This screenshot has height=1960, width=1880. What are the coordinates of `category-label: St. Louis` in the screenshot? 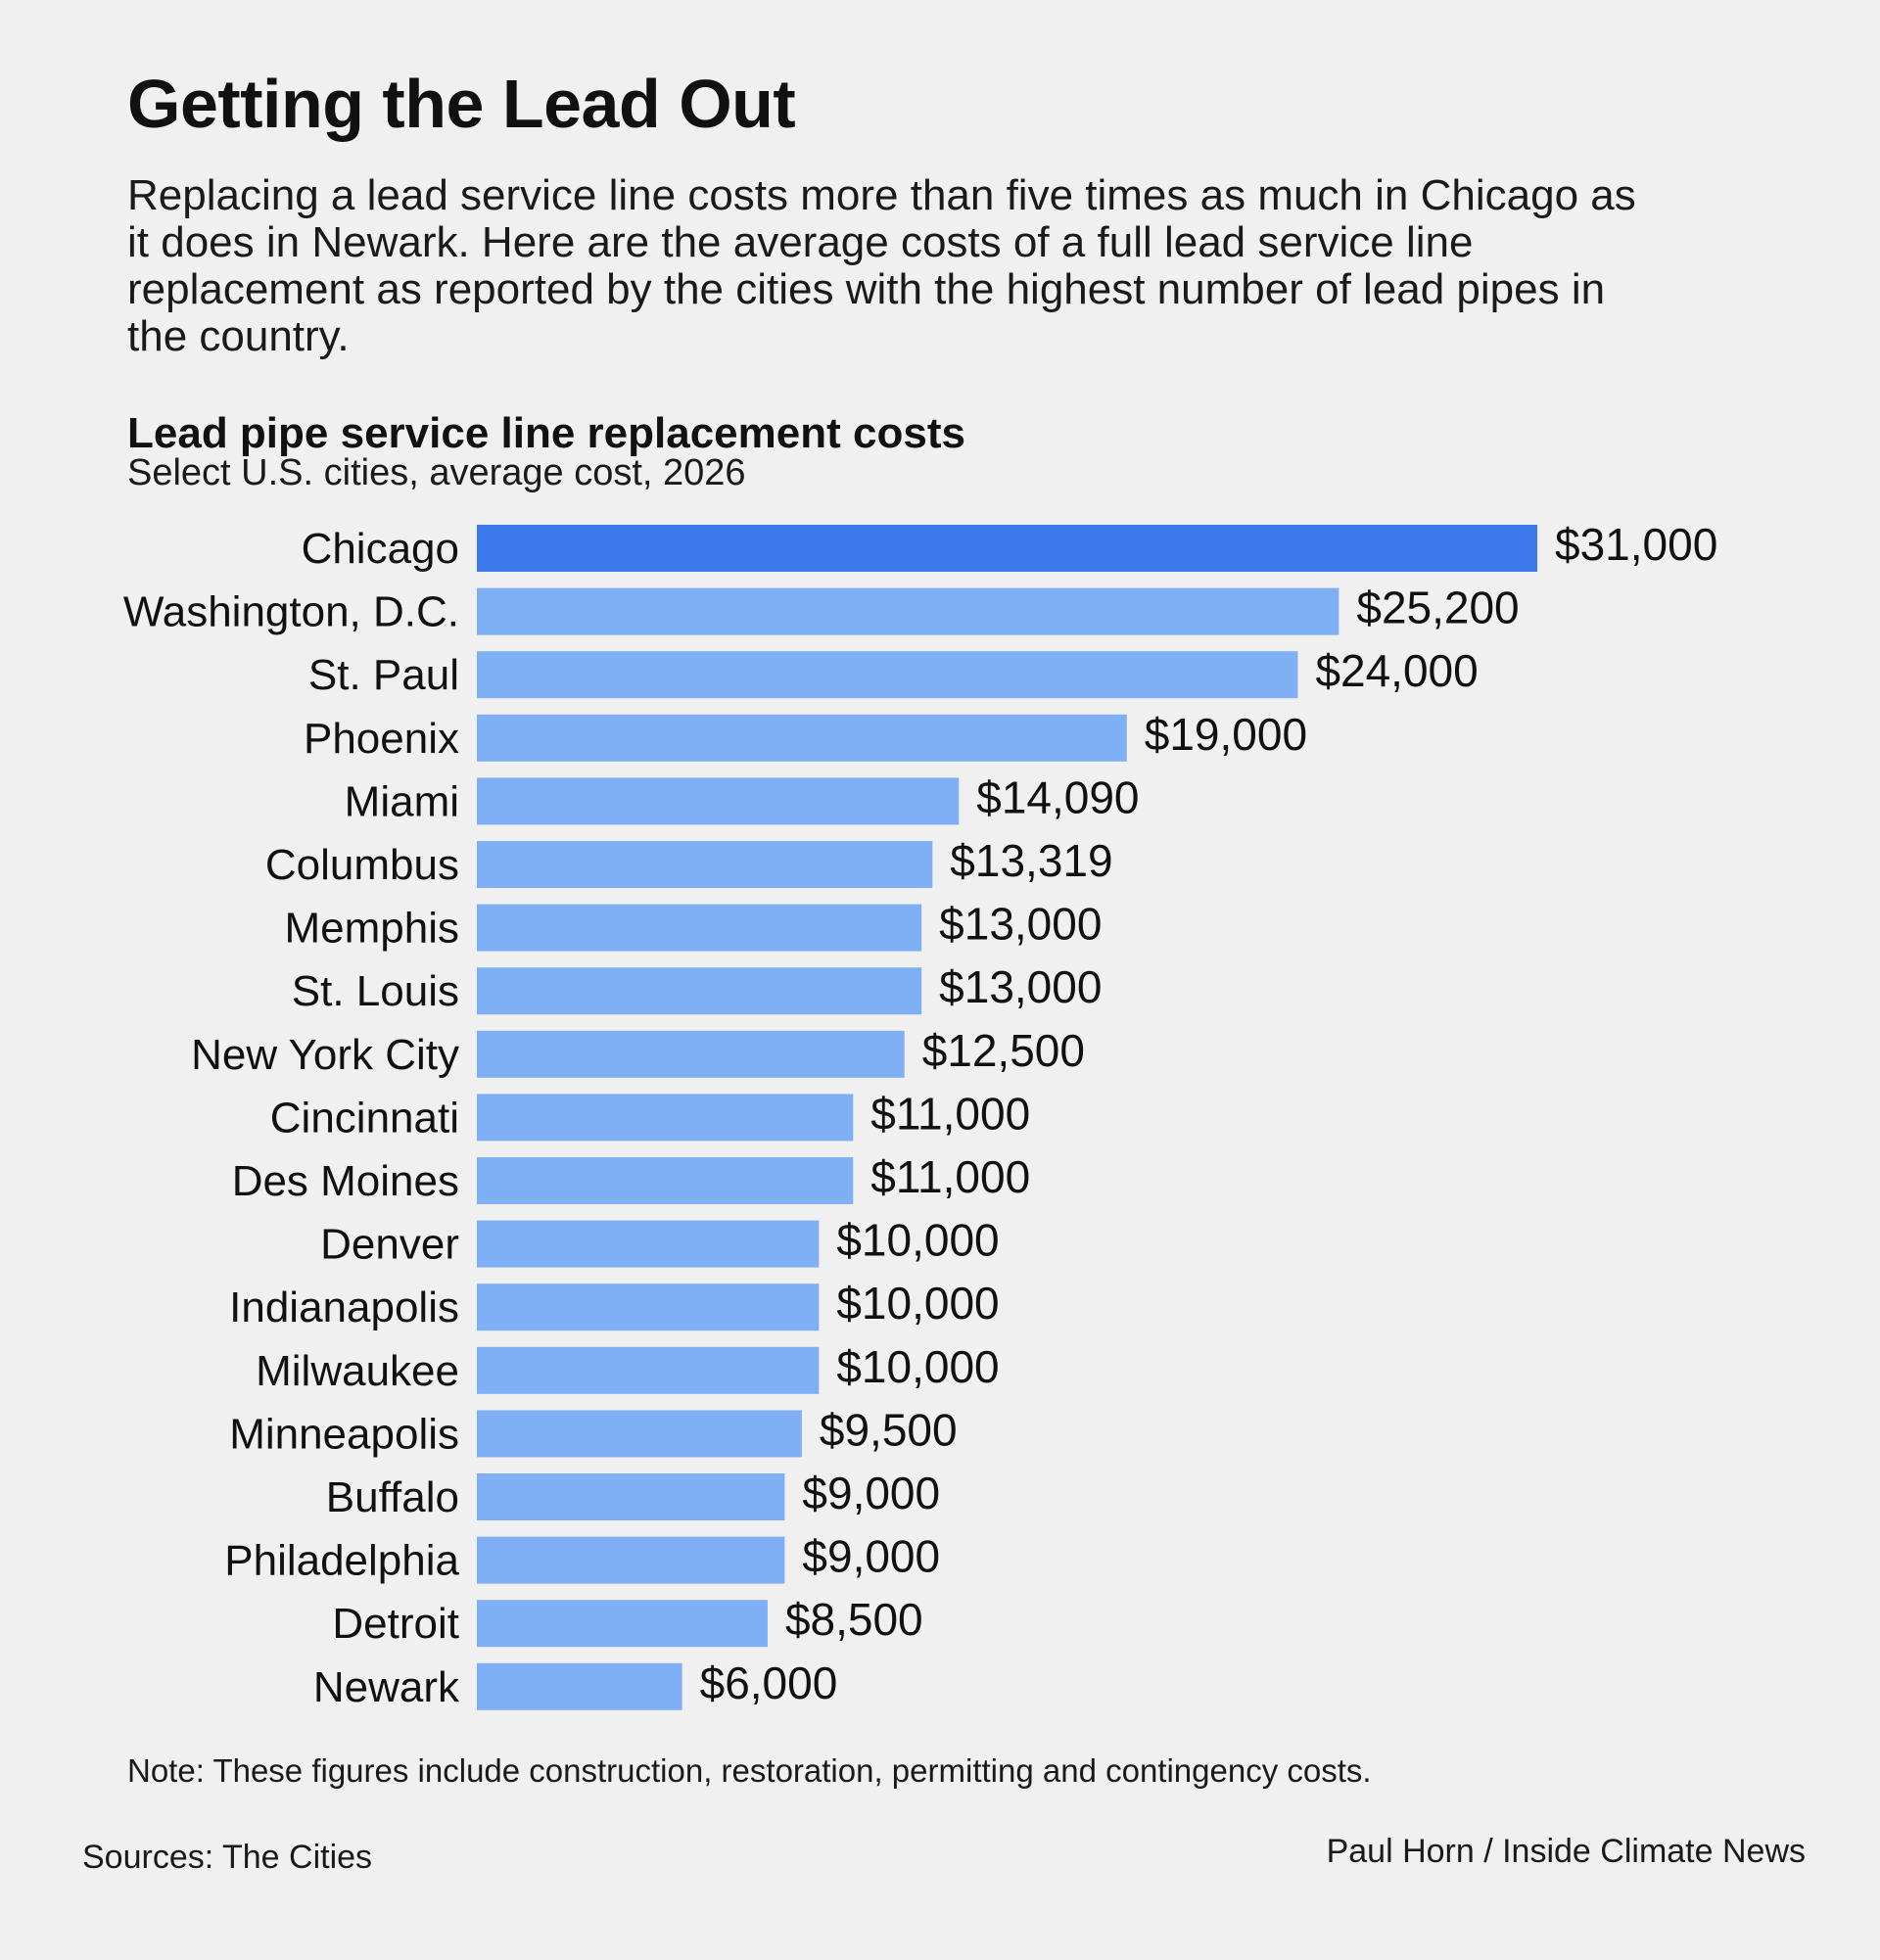 It's located at (375, 991).